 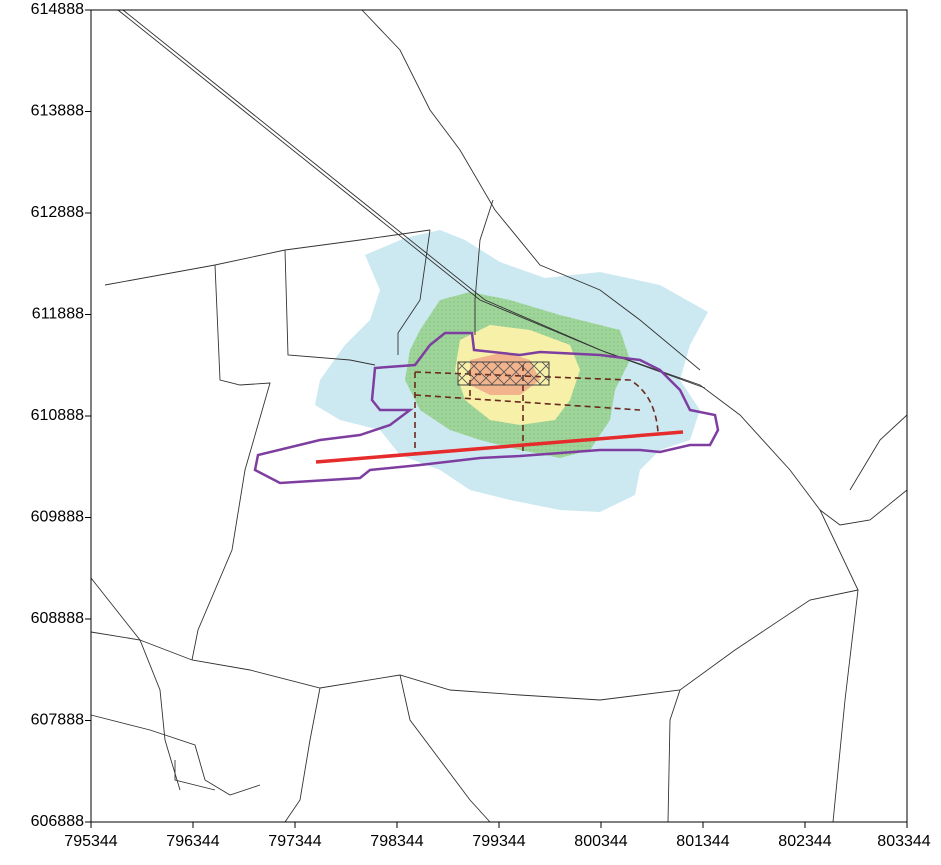 I want to click on y-tick-label: 612888, so click(x=57, y=212).